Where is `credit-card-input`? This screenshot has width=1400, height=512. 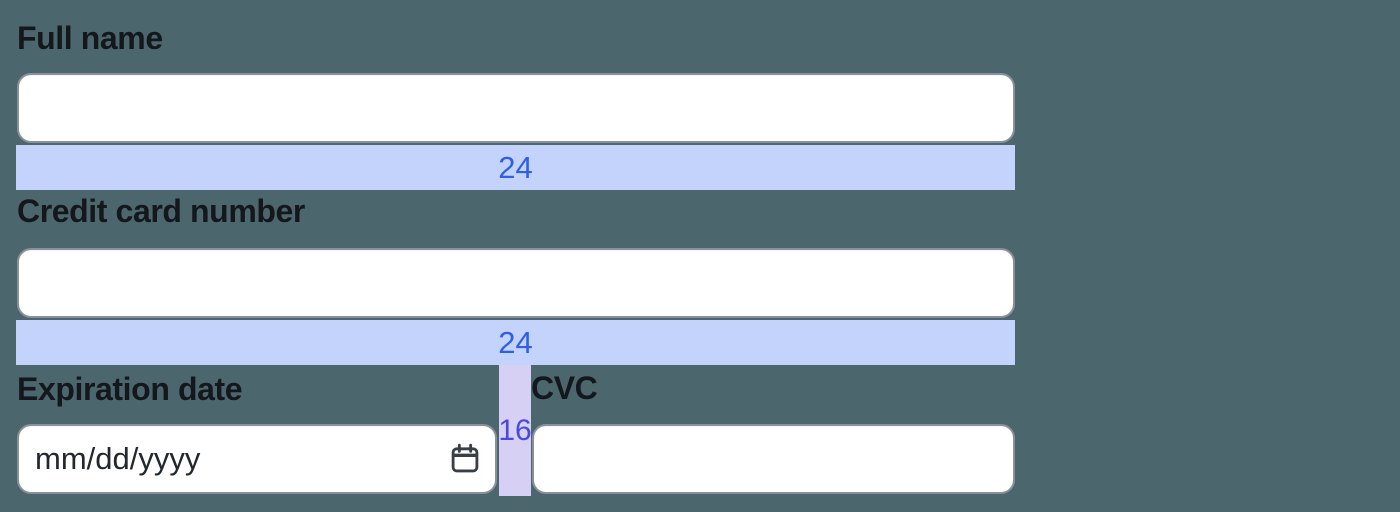
credit-card-input is located at coordinates (516, 283).